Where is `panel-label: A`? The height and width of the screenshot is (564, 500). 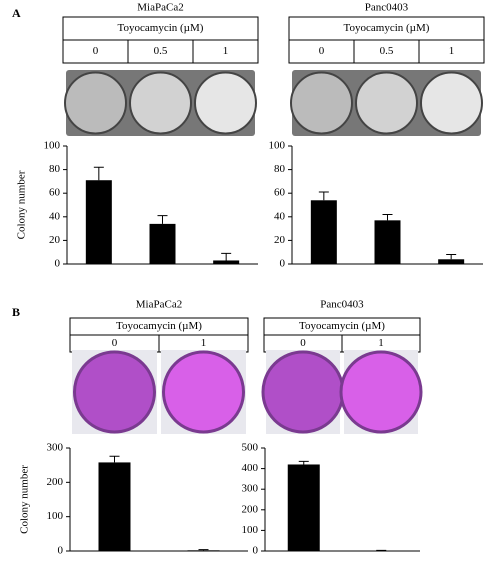
panel-label: A is located at coordinates (16, 13).